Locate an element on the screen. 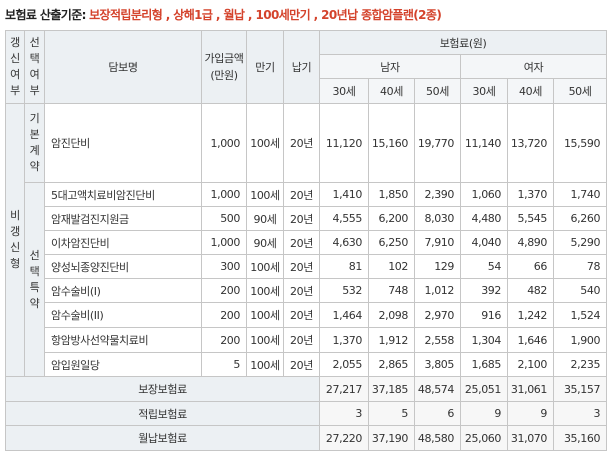  total-cell: 3 is located at coordinates (580, 413).